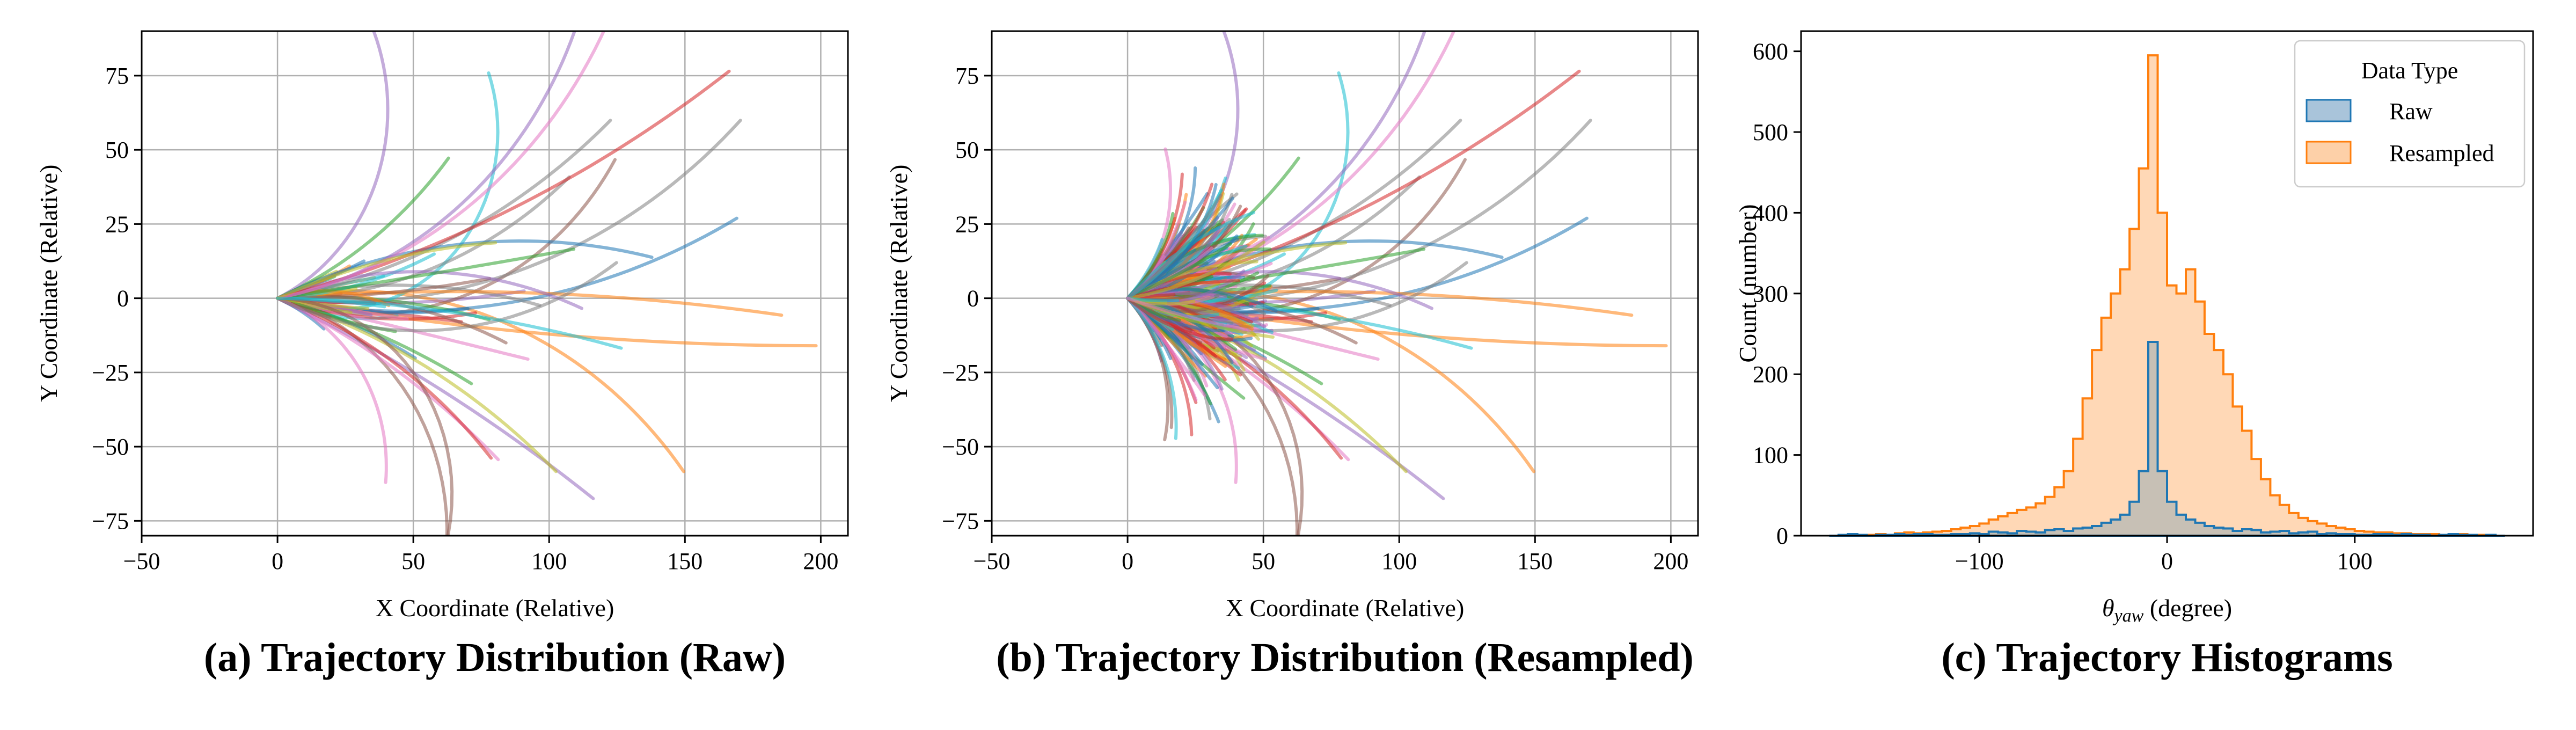  I want to click on legend-title: Data Type, so click(2409, 70).